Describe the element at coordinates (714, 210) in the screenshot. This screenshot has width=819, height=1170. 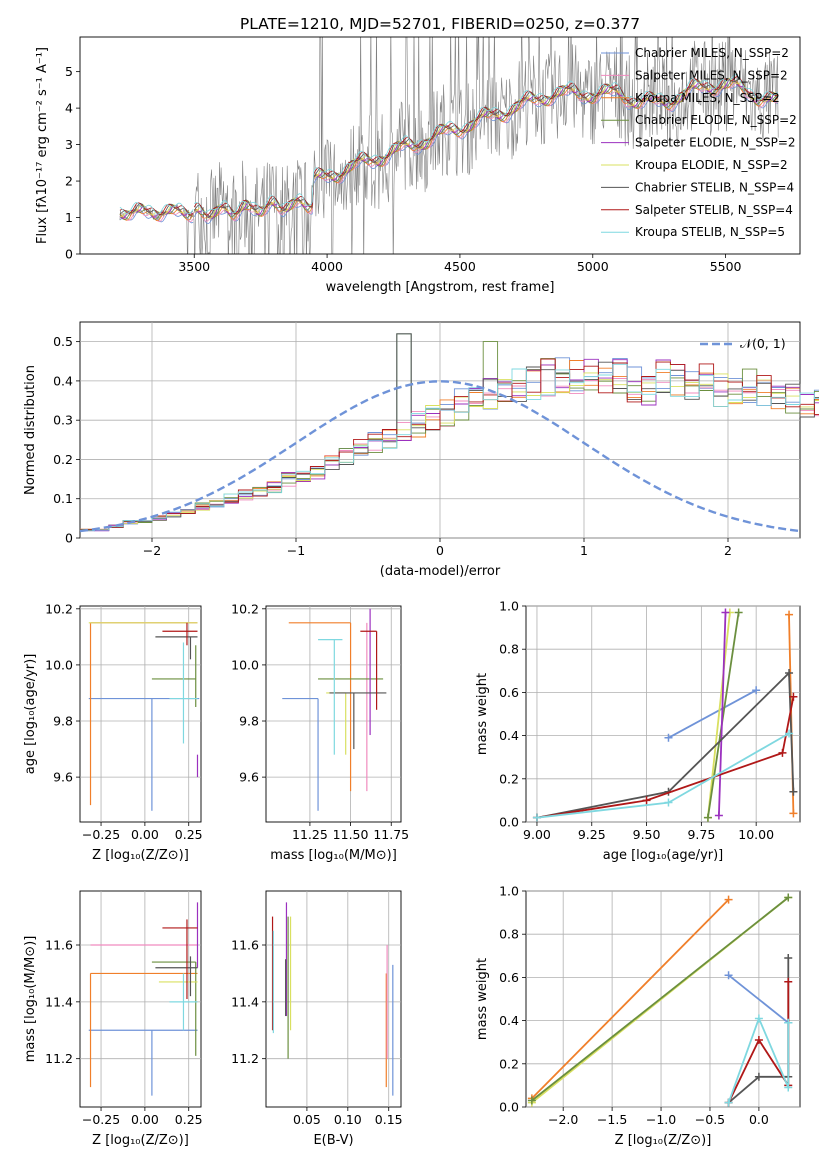
I see `legend-label: Salpeter STELIB, N_SSP=4` at that location.